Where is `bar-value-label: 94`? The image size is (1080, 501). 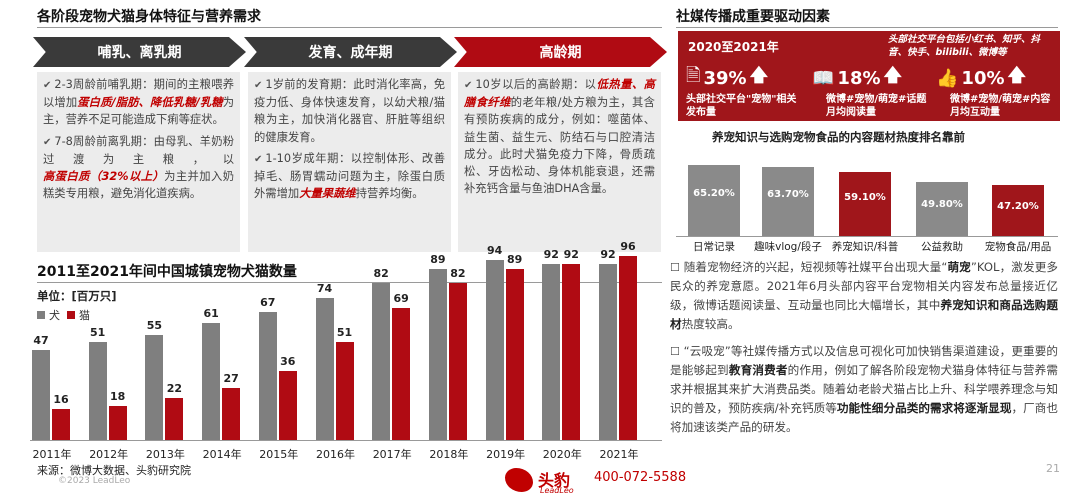
bar-value-label: 94 is located at coordinates (494, 250).